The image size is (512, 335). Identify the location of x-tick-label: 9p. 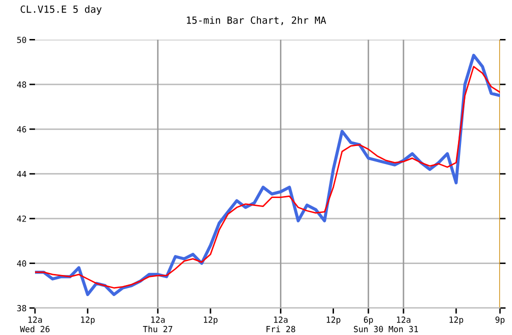
(500, 320).